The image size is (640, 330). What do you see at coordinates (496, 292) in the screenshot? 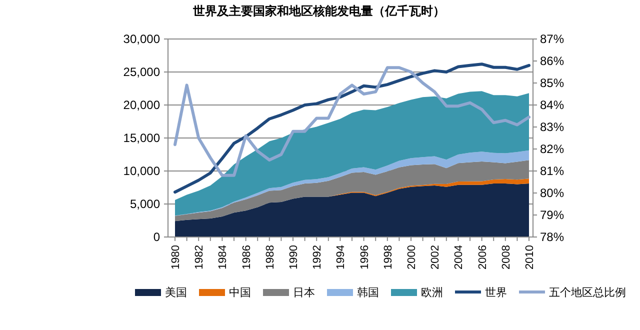
I see `legend-label: 世界` at bounding box center [496, 292].